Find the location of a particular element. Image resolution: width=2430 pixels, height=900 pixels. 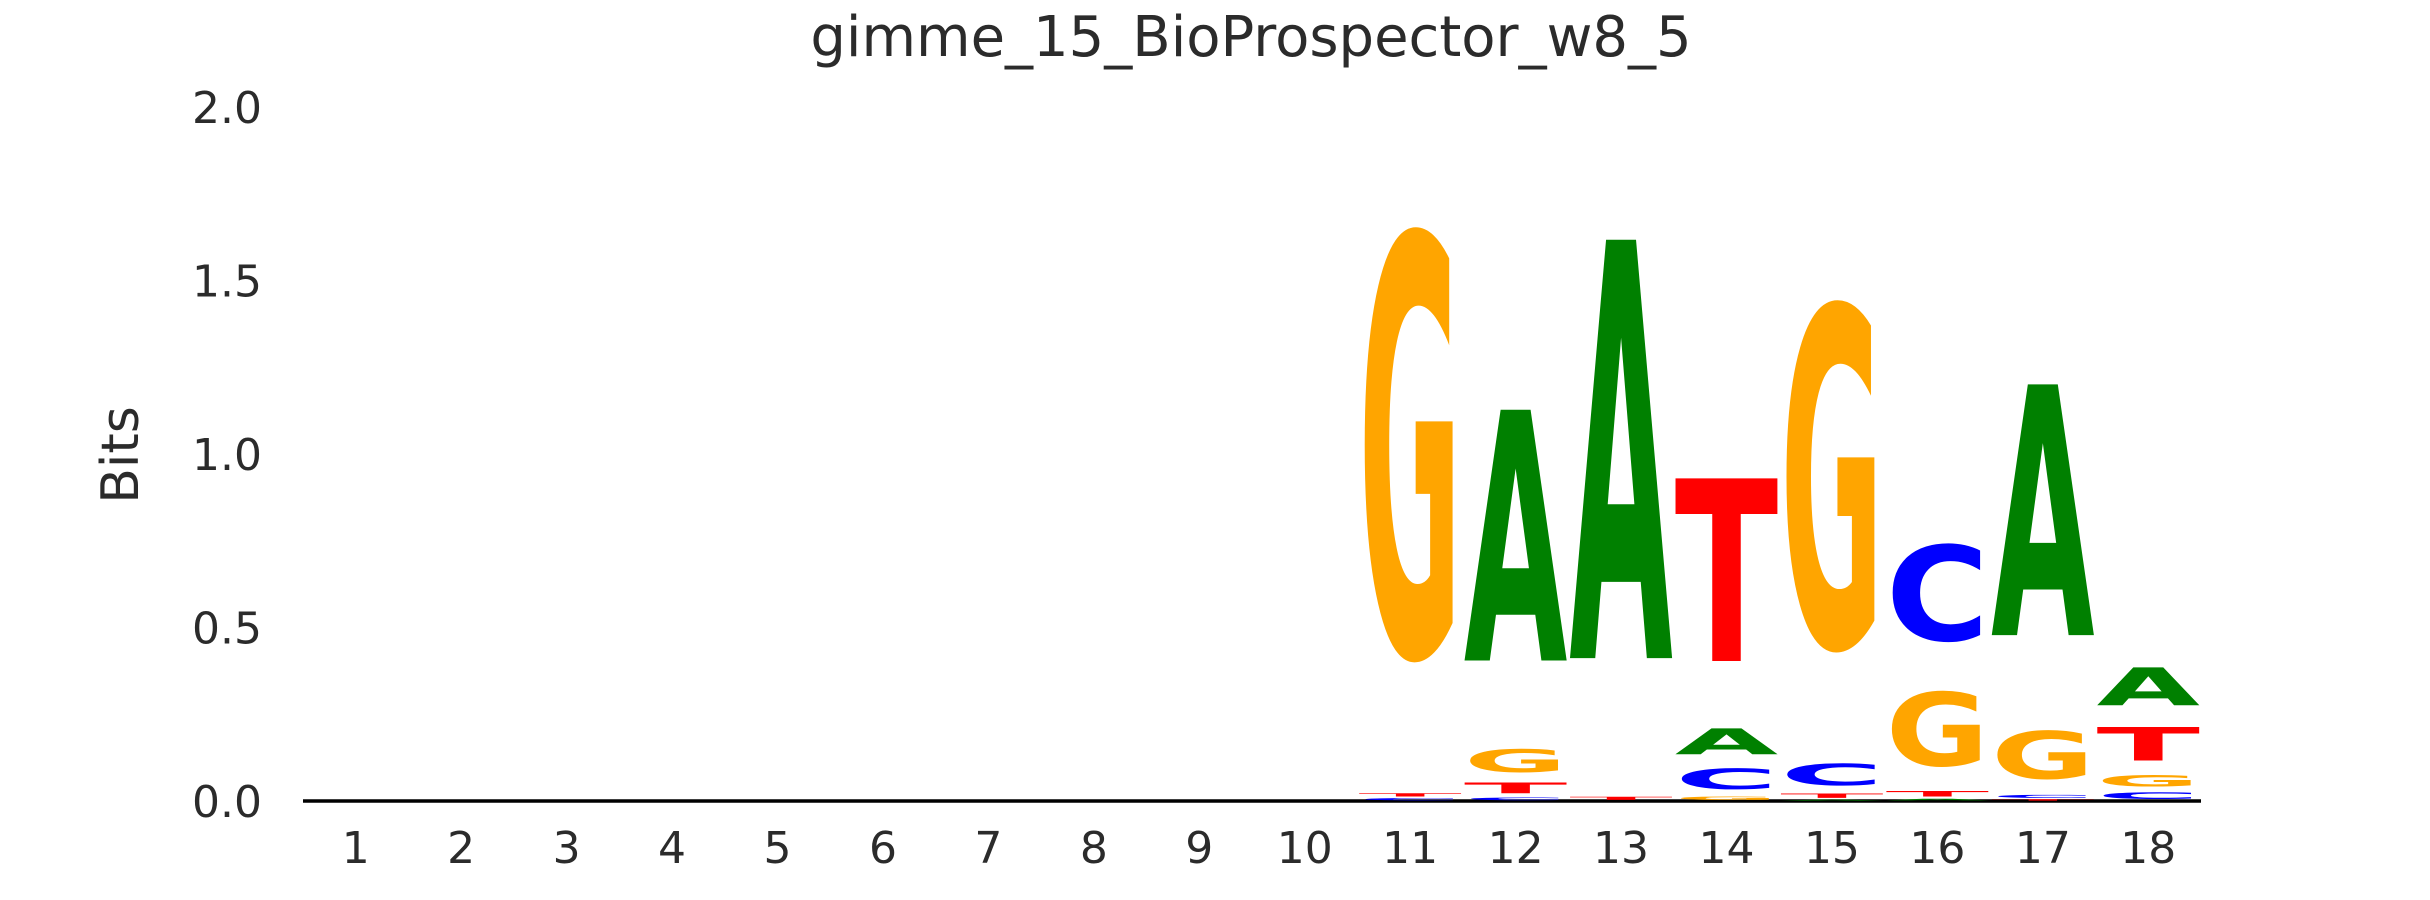

x-tick-label-6: 6 is located at coordinates (883, 848).